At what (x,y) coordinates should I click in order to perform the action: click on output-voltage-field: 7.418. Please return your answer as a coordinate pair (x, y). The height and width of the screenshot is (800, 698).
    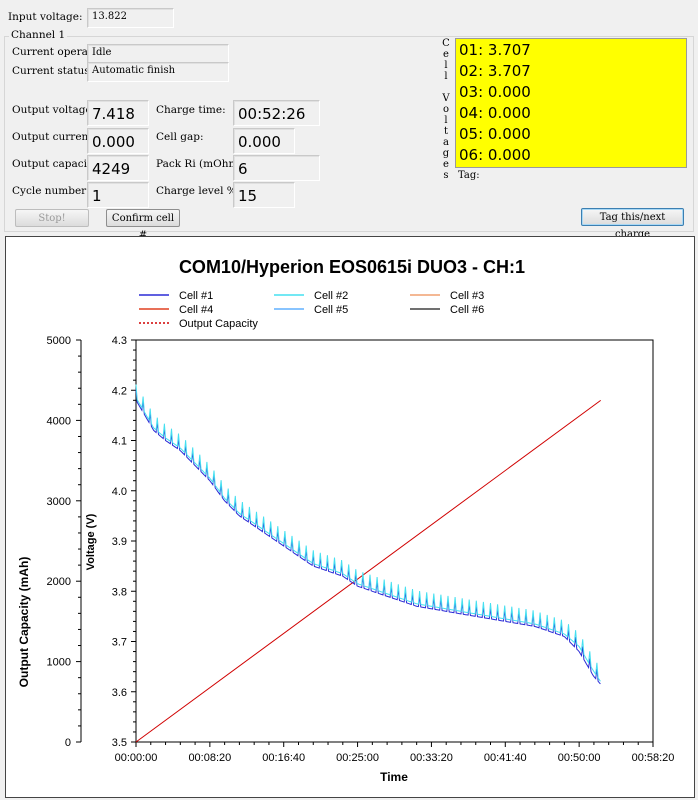
    Looking at the image, I should click on (118, 113).